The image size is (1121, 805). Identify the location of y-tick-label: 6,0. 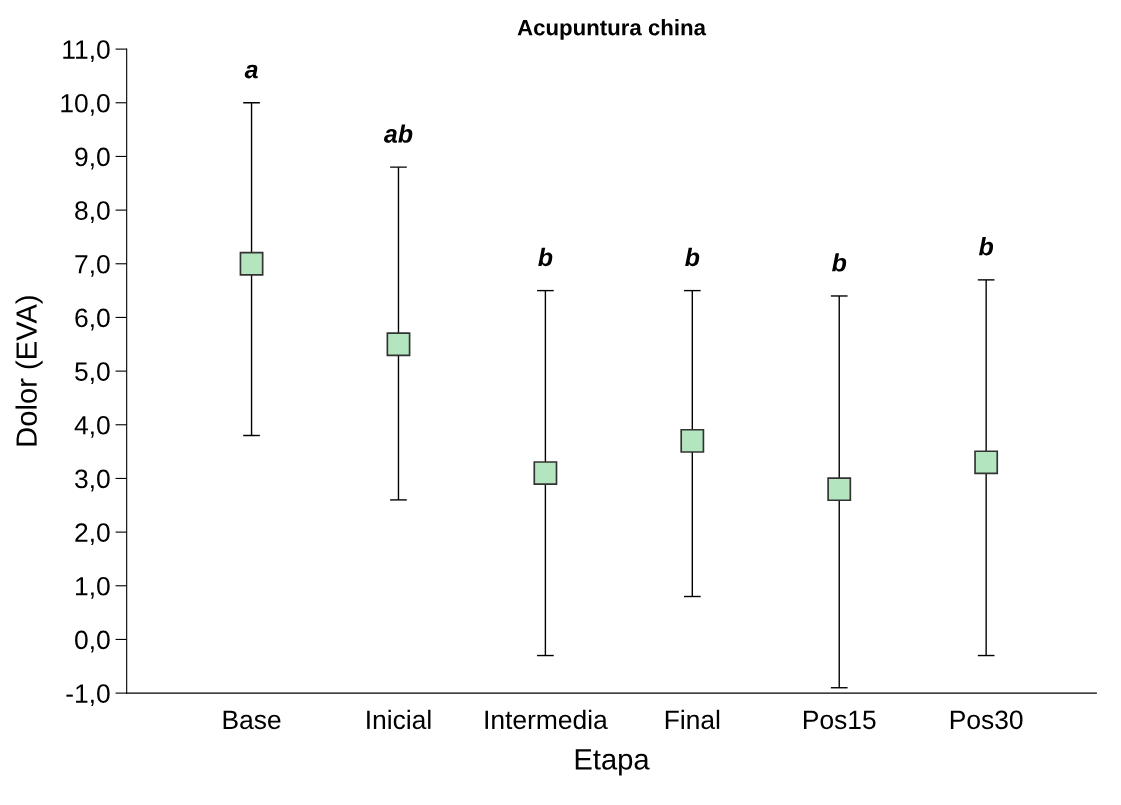
(92, 319).